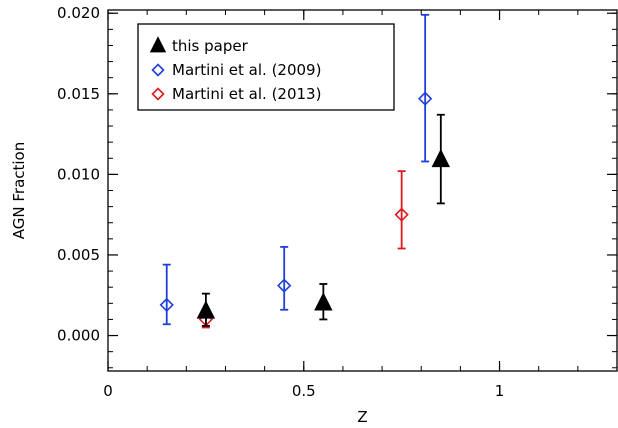 The image size is (618, 428). I want to click on y-tick-label: 0.005, so click(78, 255).